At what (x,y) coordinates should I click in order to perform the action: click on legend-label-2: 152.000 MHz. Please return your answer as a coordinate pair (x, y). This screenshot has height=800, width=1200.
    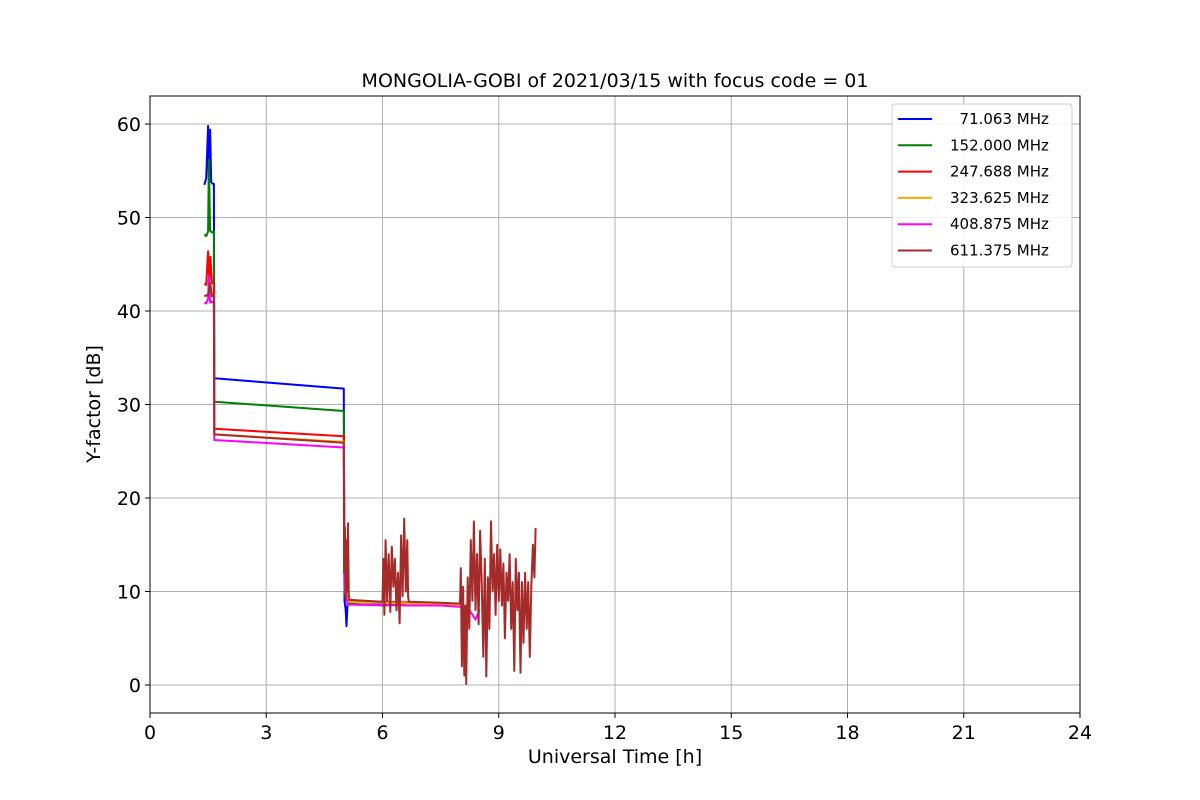
    Looking at the image, I should click on (999, 145).